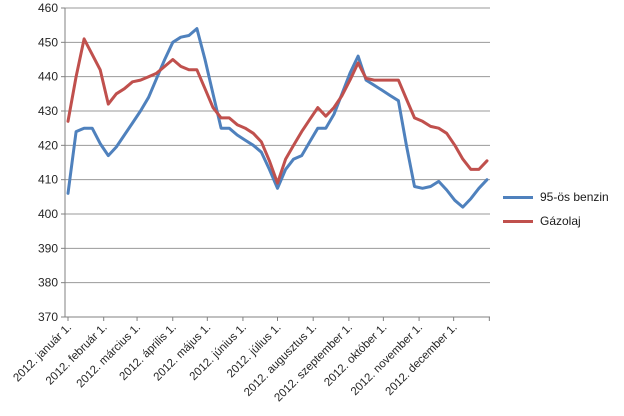  Describe the element at coordinates (518, 197) in the screenshot. I see `legend-line-benzin-icon` at that location.